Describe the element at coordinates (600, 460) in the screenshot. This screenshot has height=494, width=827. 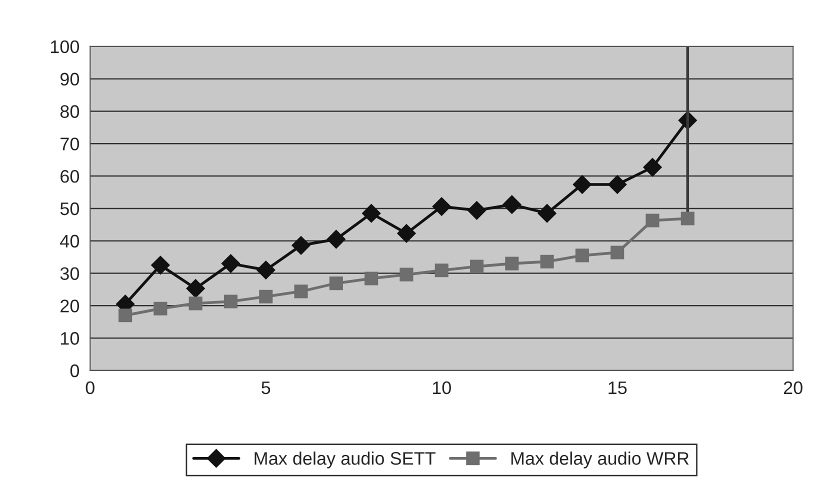
I see `legend-label: Max delay audio WRR` at that location.